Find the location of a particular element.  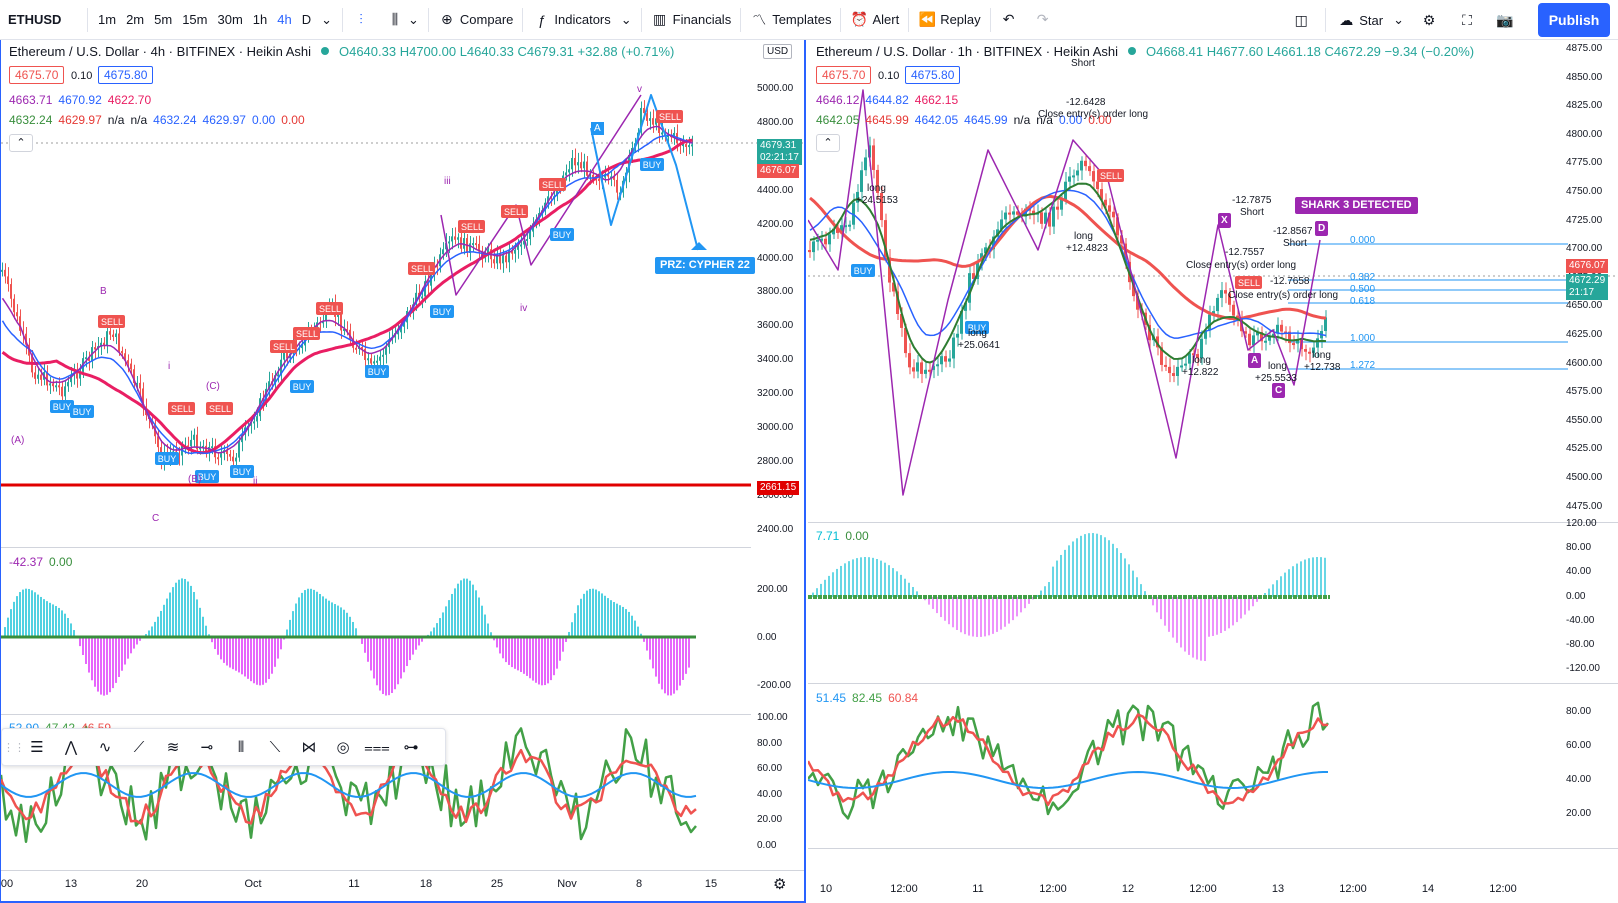

snapshot-button: 📷 is located at coordinates (1507, 20).